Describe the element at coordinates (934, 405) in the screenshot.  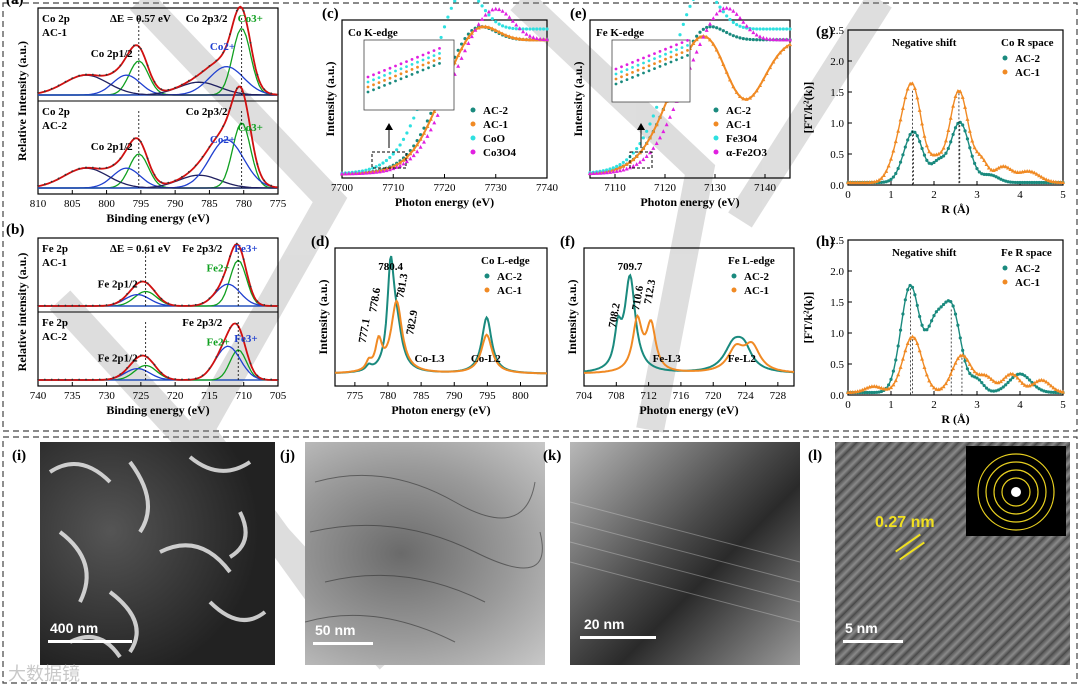
I see `g-h-xtick-label-2: 2` at that location.